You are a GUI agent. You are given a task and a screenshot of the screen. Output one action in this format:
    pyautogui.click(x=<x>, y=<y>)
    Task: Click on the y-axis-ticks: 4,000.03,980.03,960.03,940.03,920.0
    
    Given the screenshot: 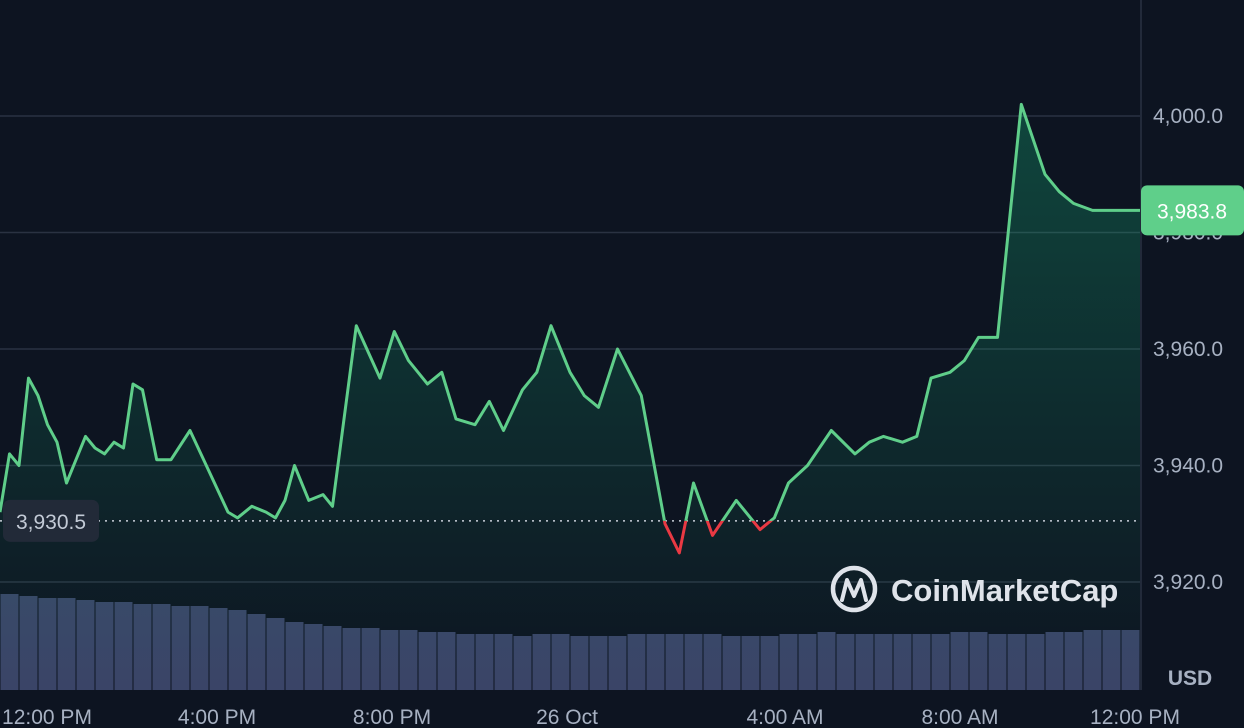 What is the action you would take?
    pyautogui.click(x=1188, y=349)
    